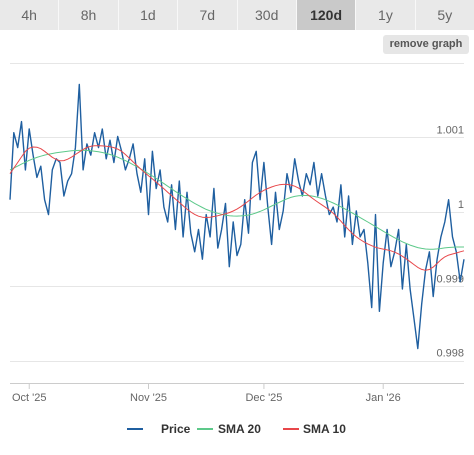  Describe the element at coordinates (426, 44) in the screenshot. I see `remove-graph-button: remove graph` at that location.